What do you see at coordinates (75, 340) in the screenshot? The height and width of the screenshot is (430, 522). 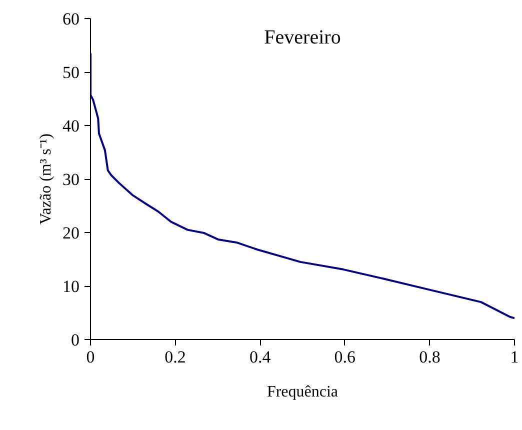 I see `y-tick-label: 0` at bounding box center [75, 340].